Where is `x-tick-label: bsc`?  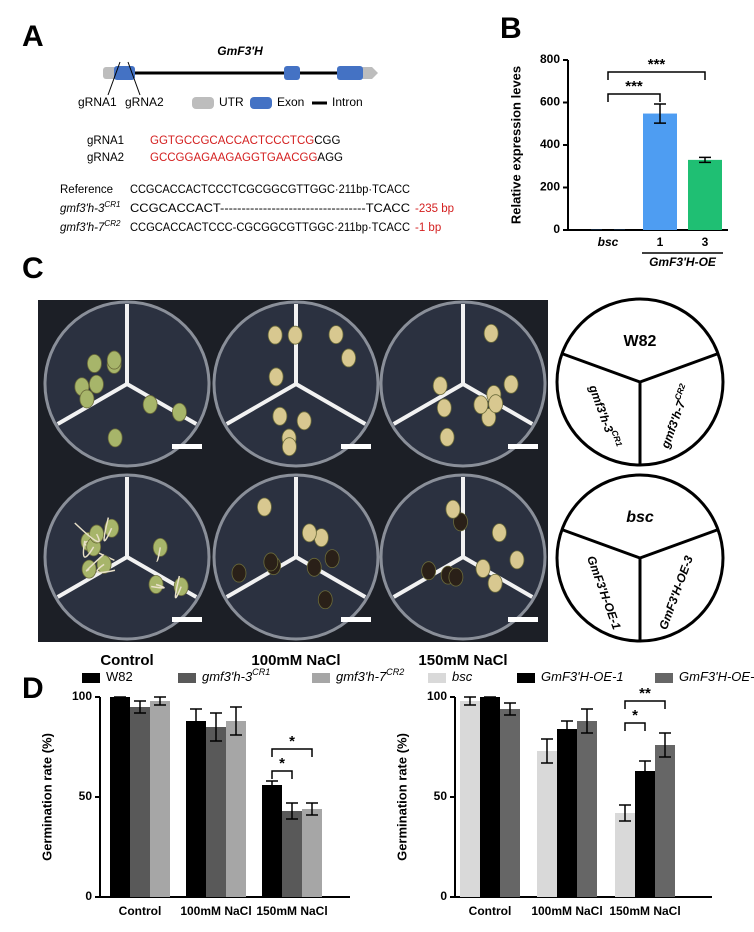
x-tick-label: bsc is located at coordinates (608, 242).